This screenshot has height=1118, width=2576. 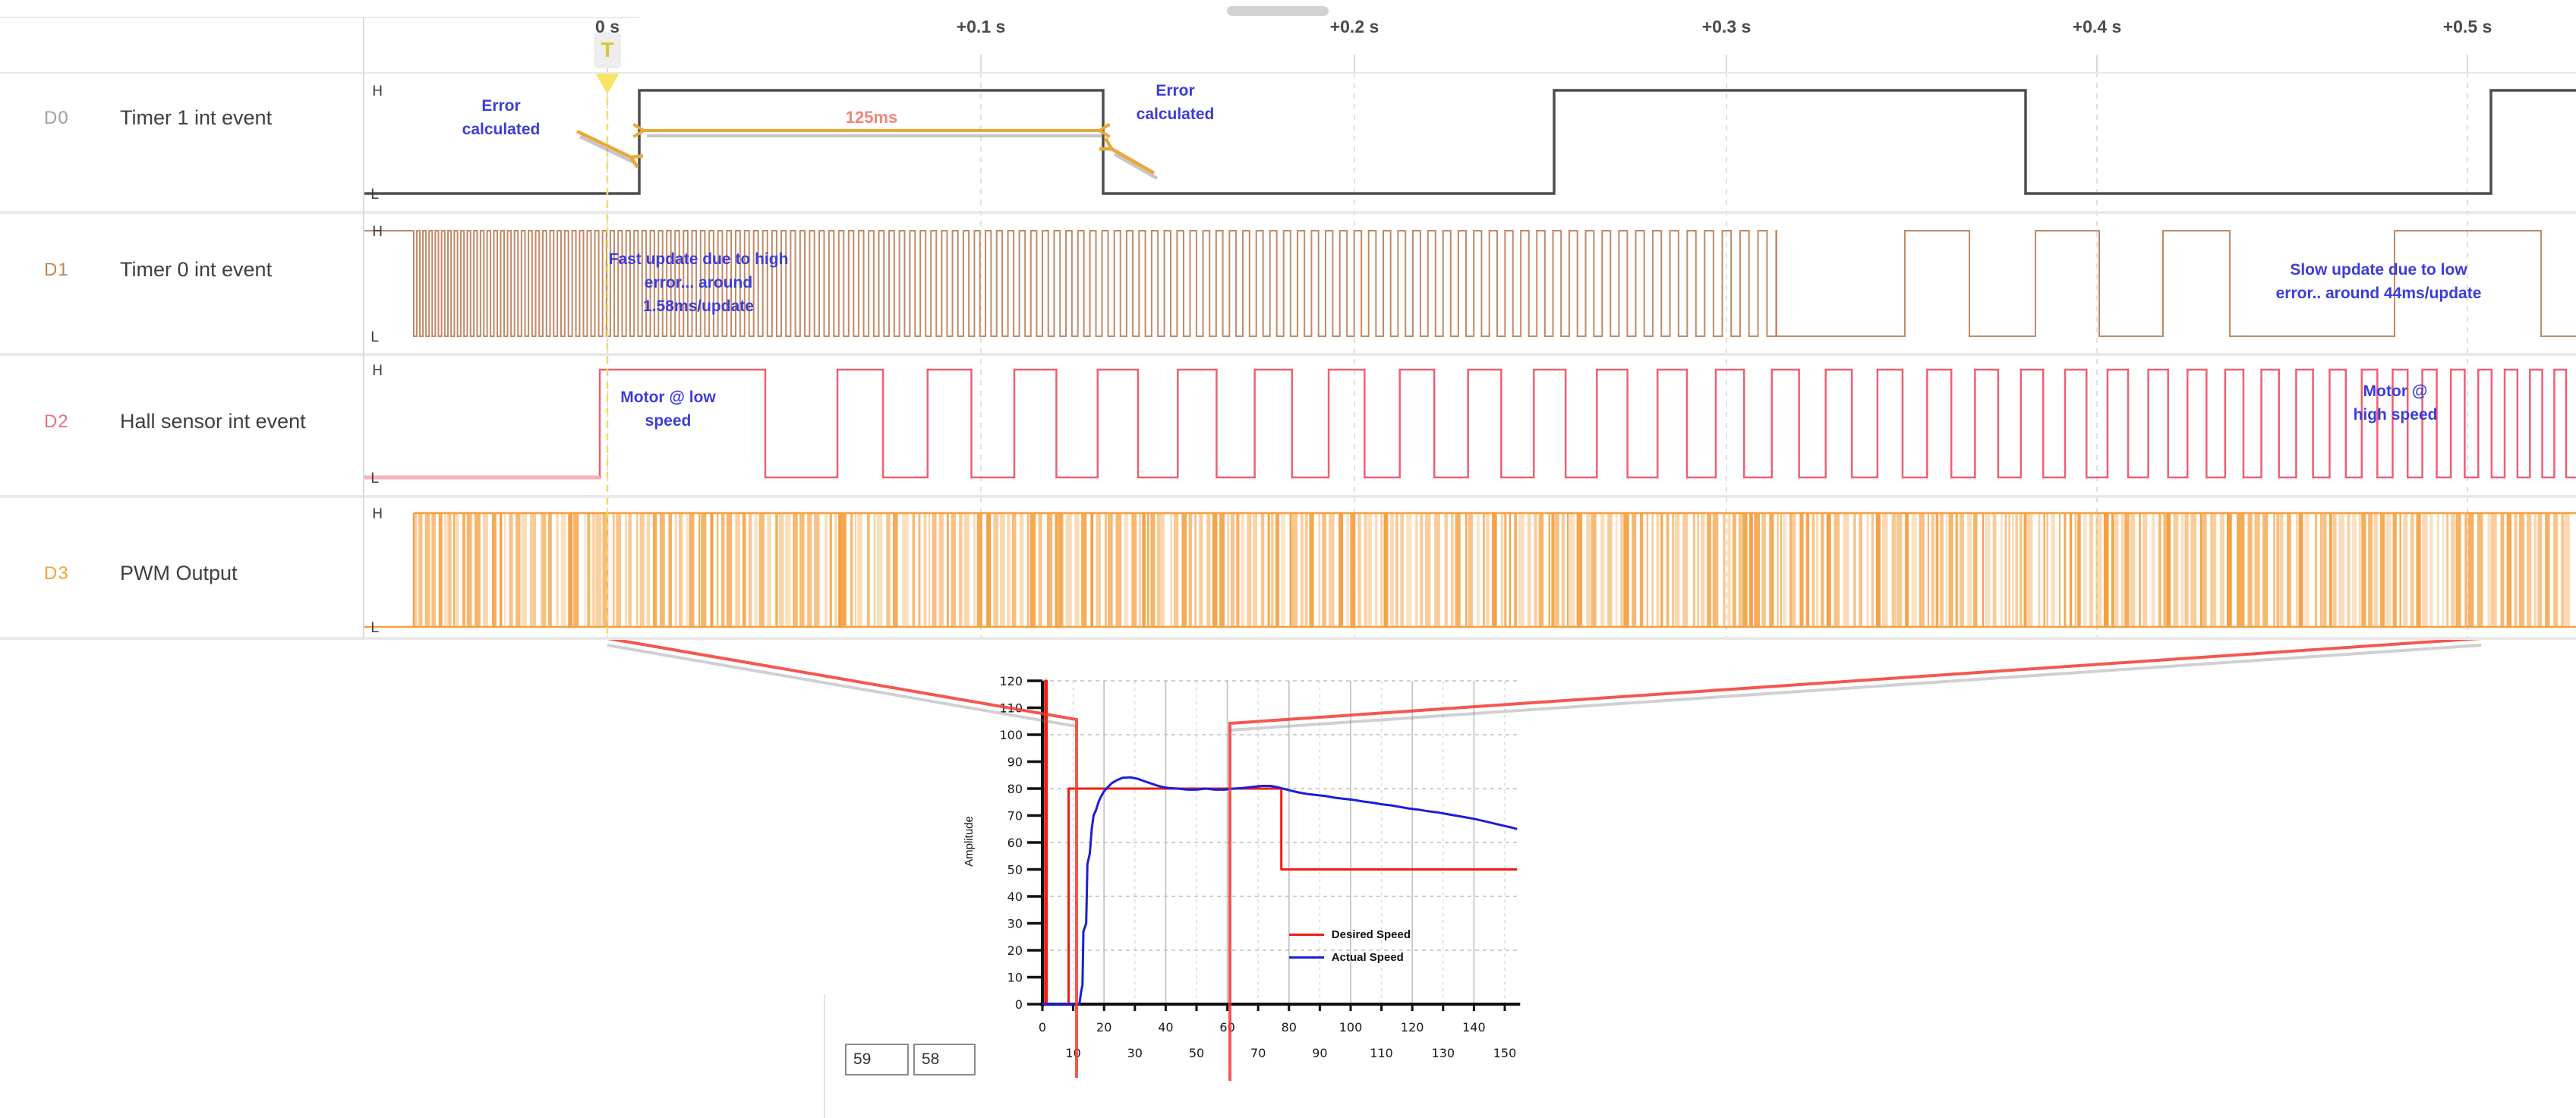 I want to click on trigger-marker-badge: T, so click(x=607, y=50).